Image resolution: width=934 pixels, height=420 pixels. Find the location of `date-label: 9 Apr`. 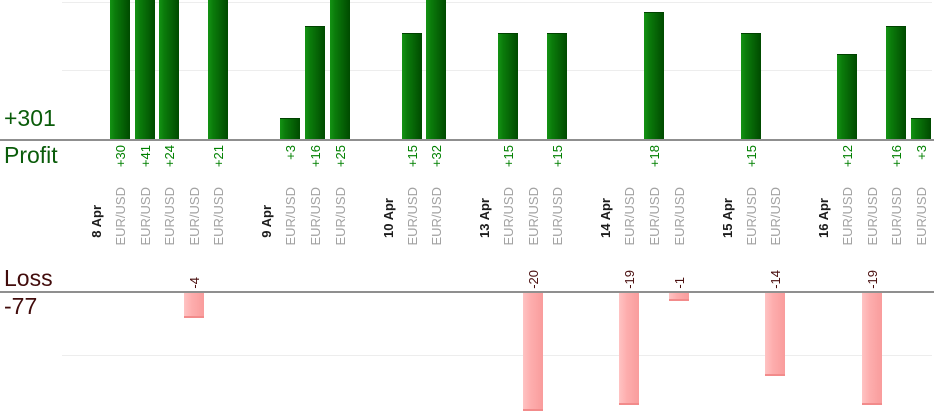

date-label: 9 Apr is located at coordinates (266, 214).